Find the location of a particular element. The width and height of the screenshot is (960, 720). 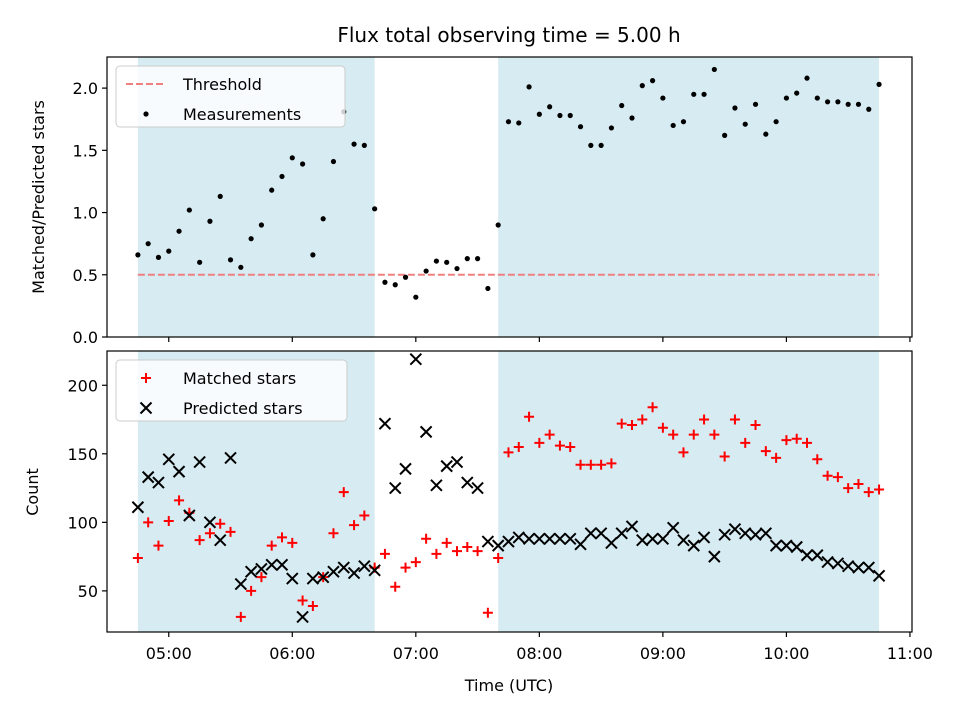

legend-matched-swatch is located at coordinates (146, 378).